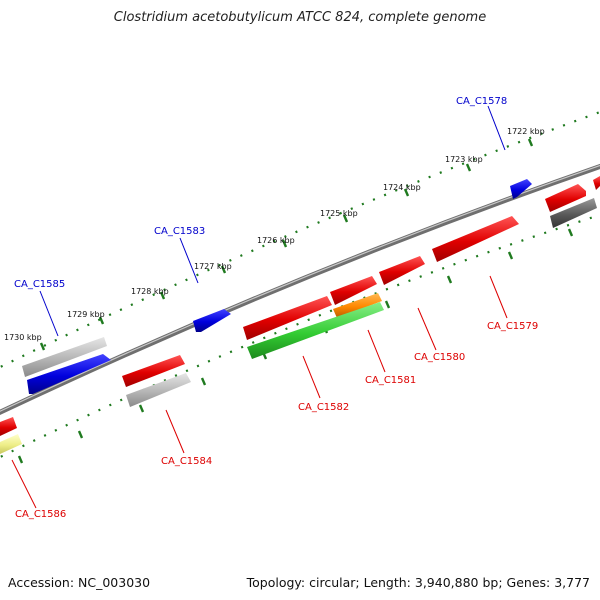 Image resolution: width=600 pixels, height=600 pixels. I want to click on feature-CA_C1585, so click(69, 374).